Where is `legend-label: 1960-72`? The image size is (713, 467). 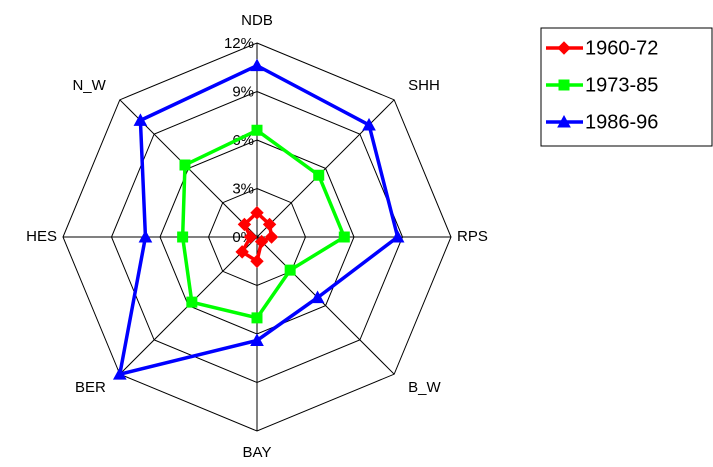
legend-label: 1960-72 is located at coordinates (621, 48).